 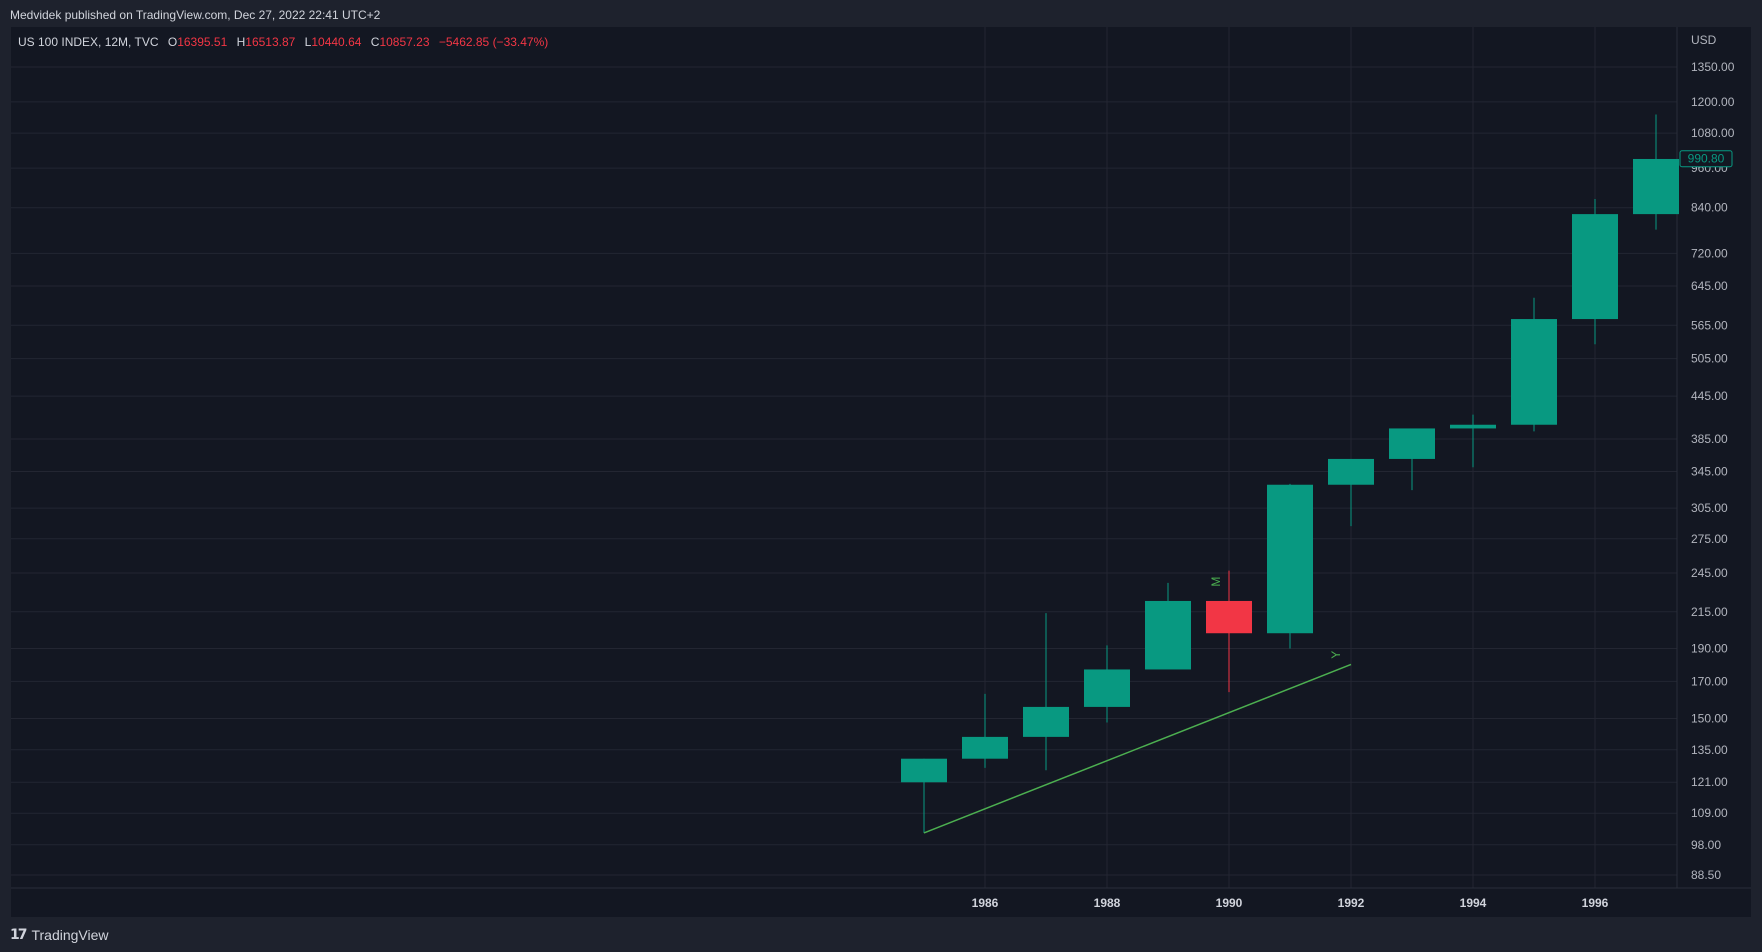 What do you see at coordinates (1709, 325) in the screenshot?
I see `price-tick-label: 565.00` at bounding box center [1709, 325].